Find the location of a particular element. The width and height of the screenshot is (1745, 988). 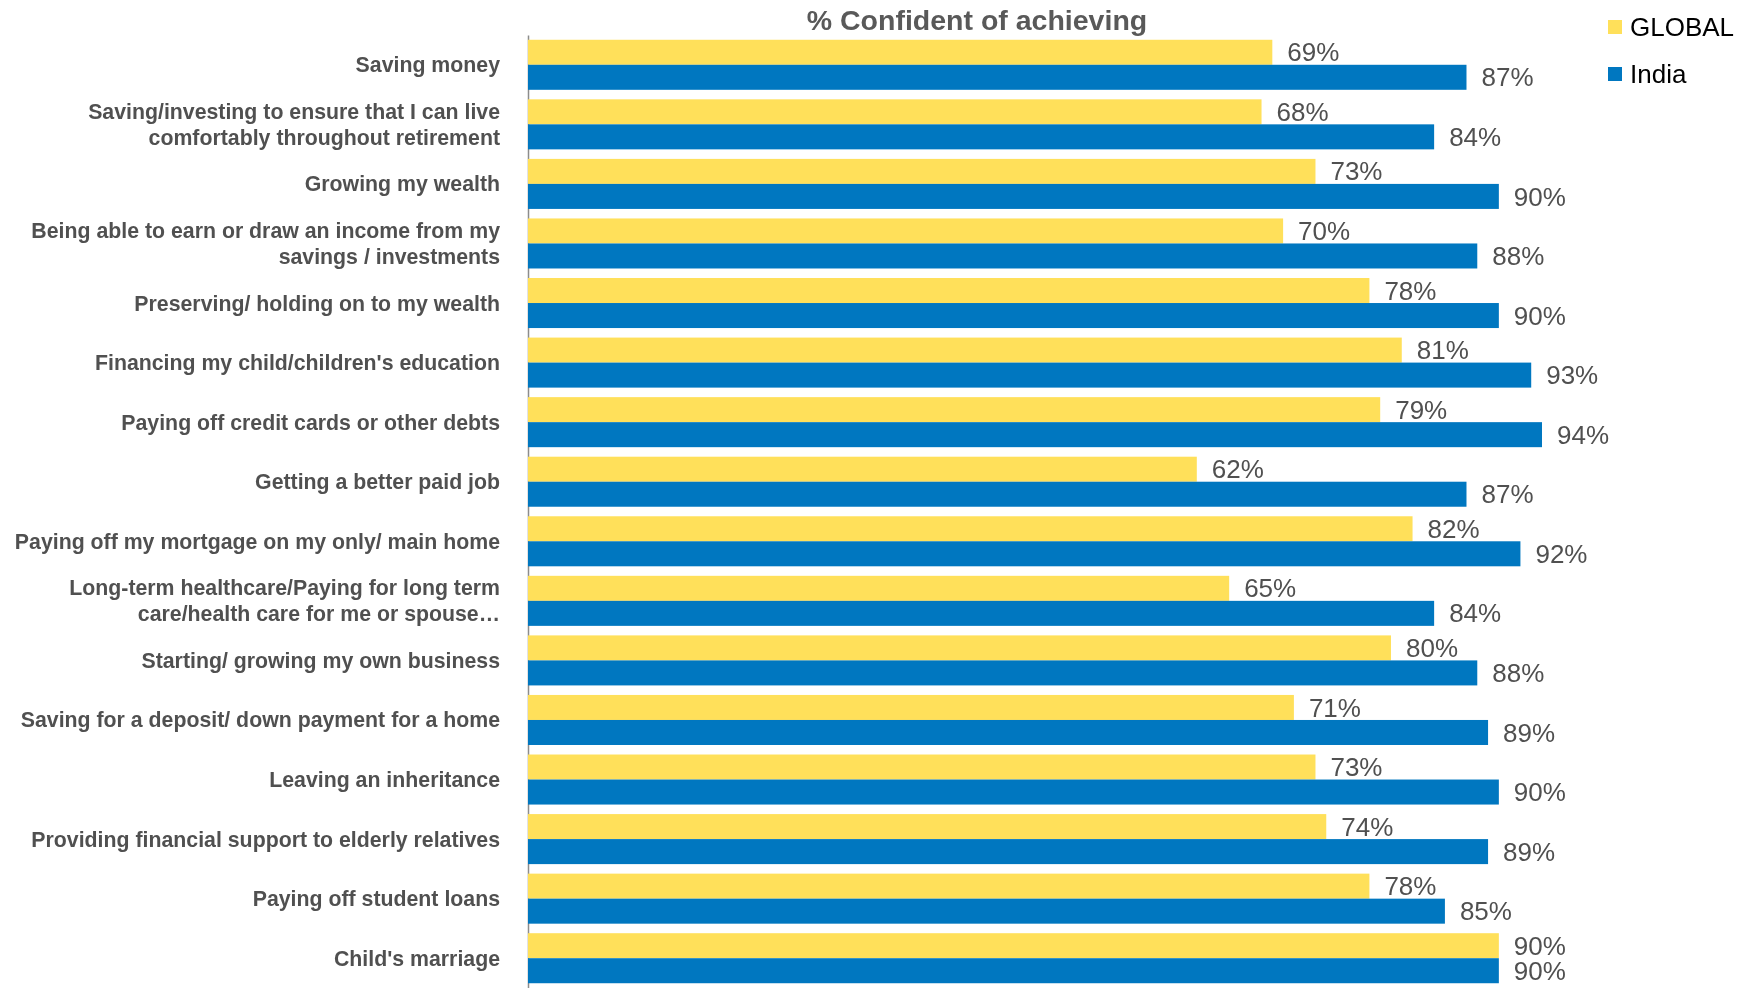

y-tick-label: Being able to earn or draw an income from my savings / investments is located at coordinates (266, 243).